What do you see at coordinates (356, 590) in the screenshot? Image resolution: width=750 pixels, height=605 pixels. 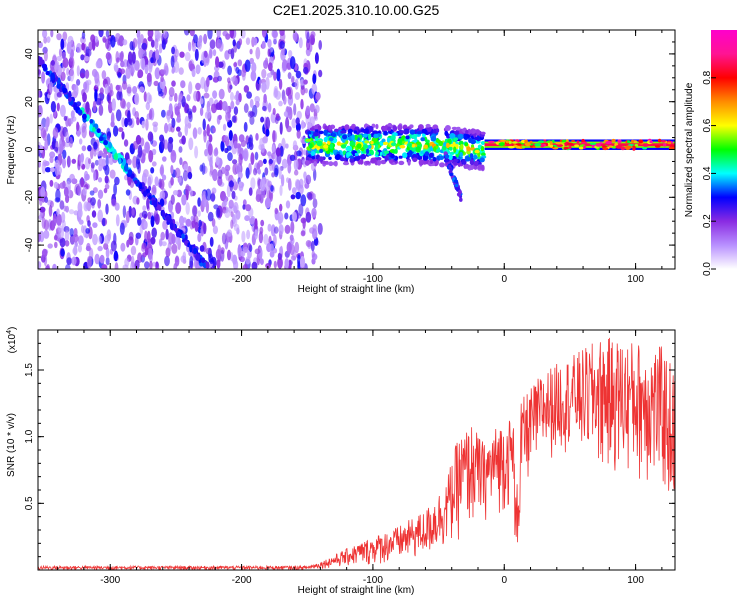 I see `snr-x-label: Height of straight line (km)` at bounding box center [356, 590].